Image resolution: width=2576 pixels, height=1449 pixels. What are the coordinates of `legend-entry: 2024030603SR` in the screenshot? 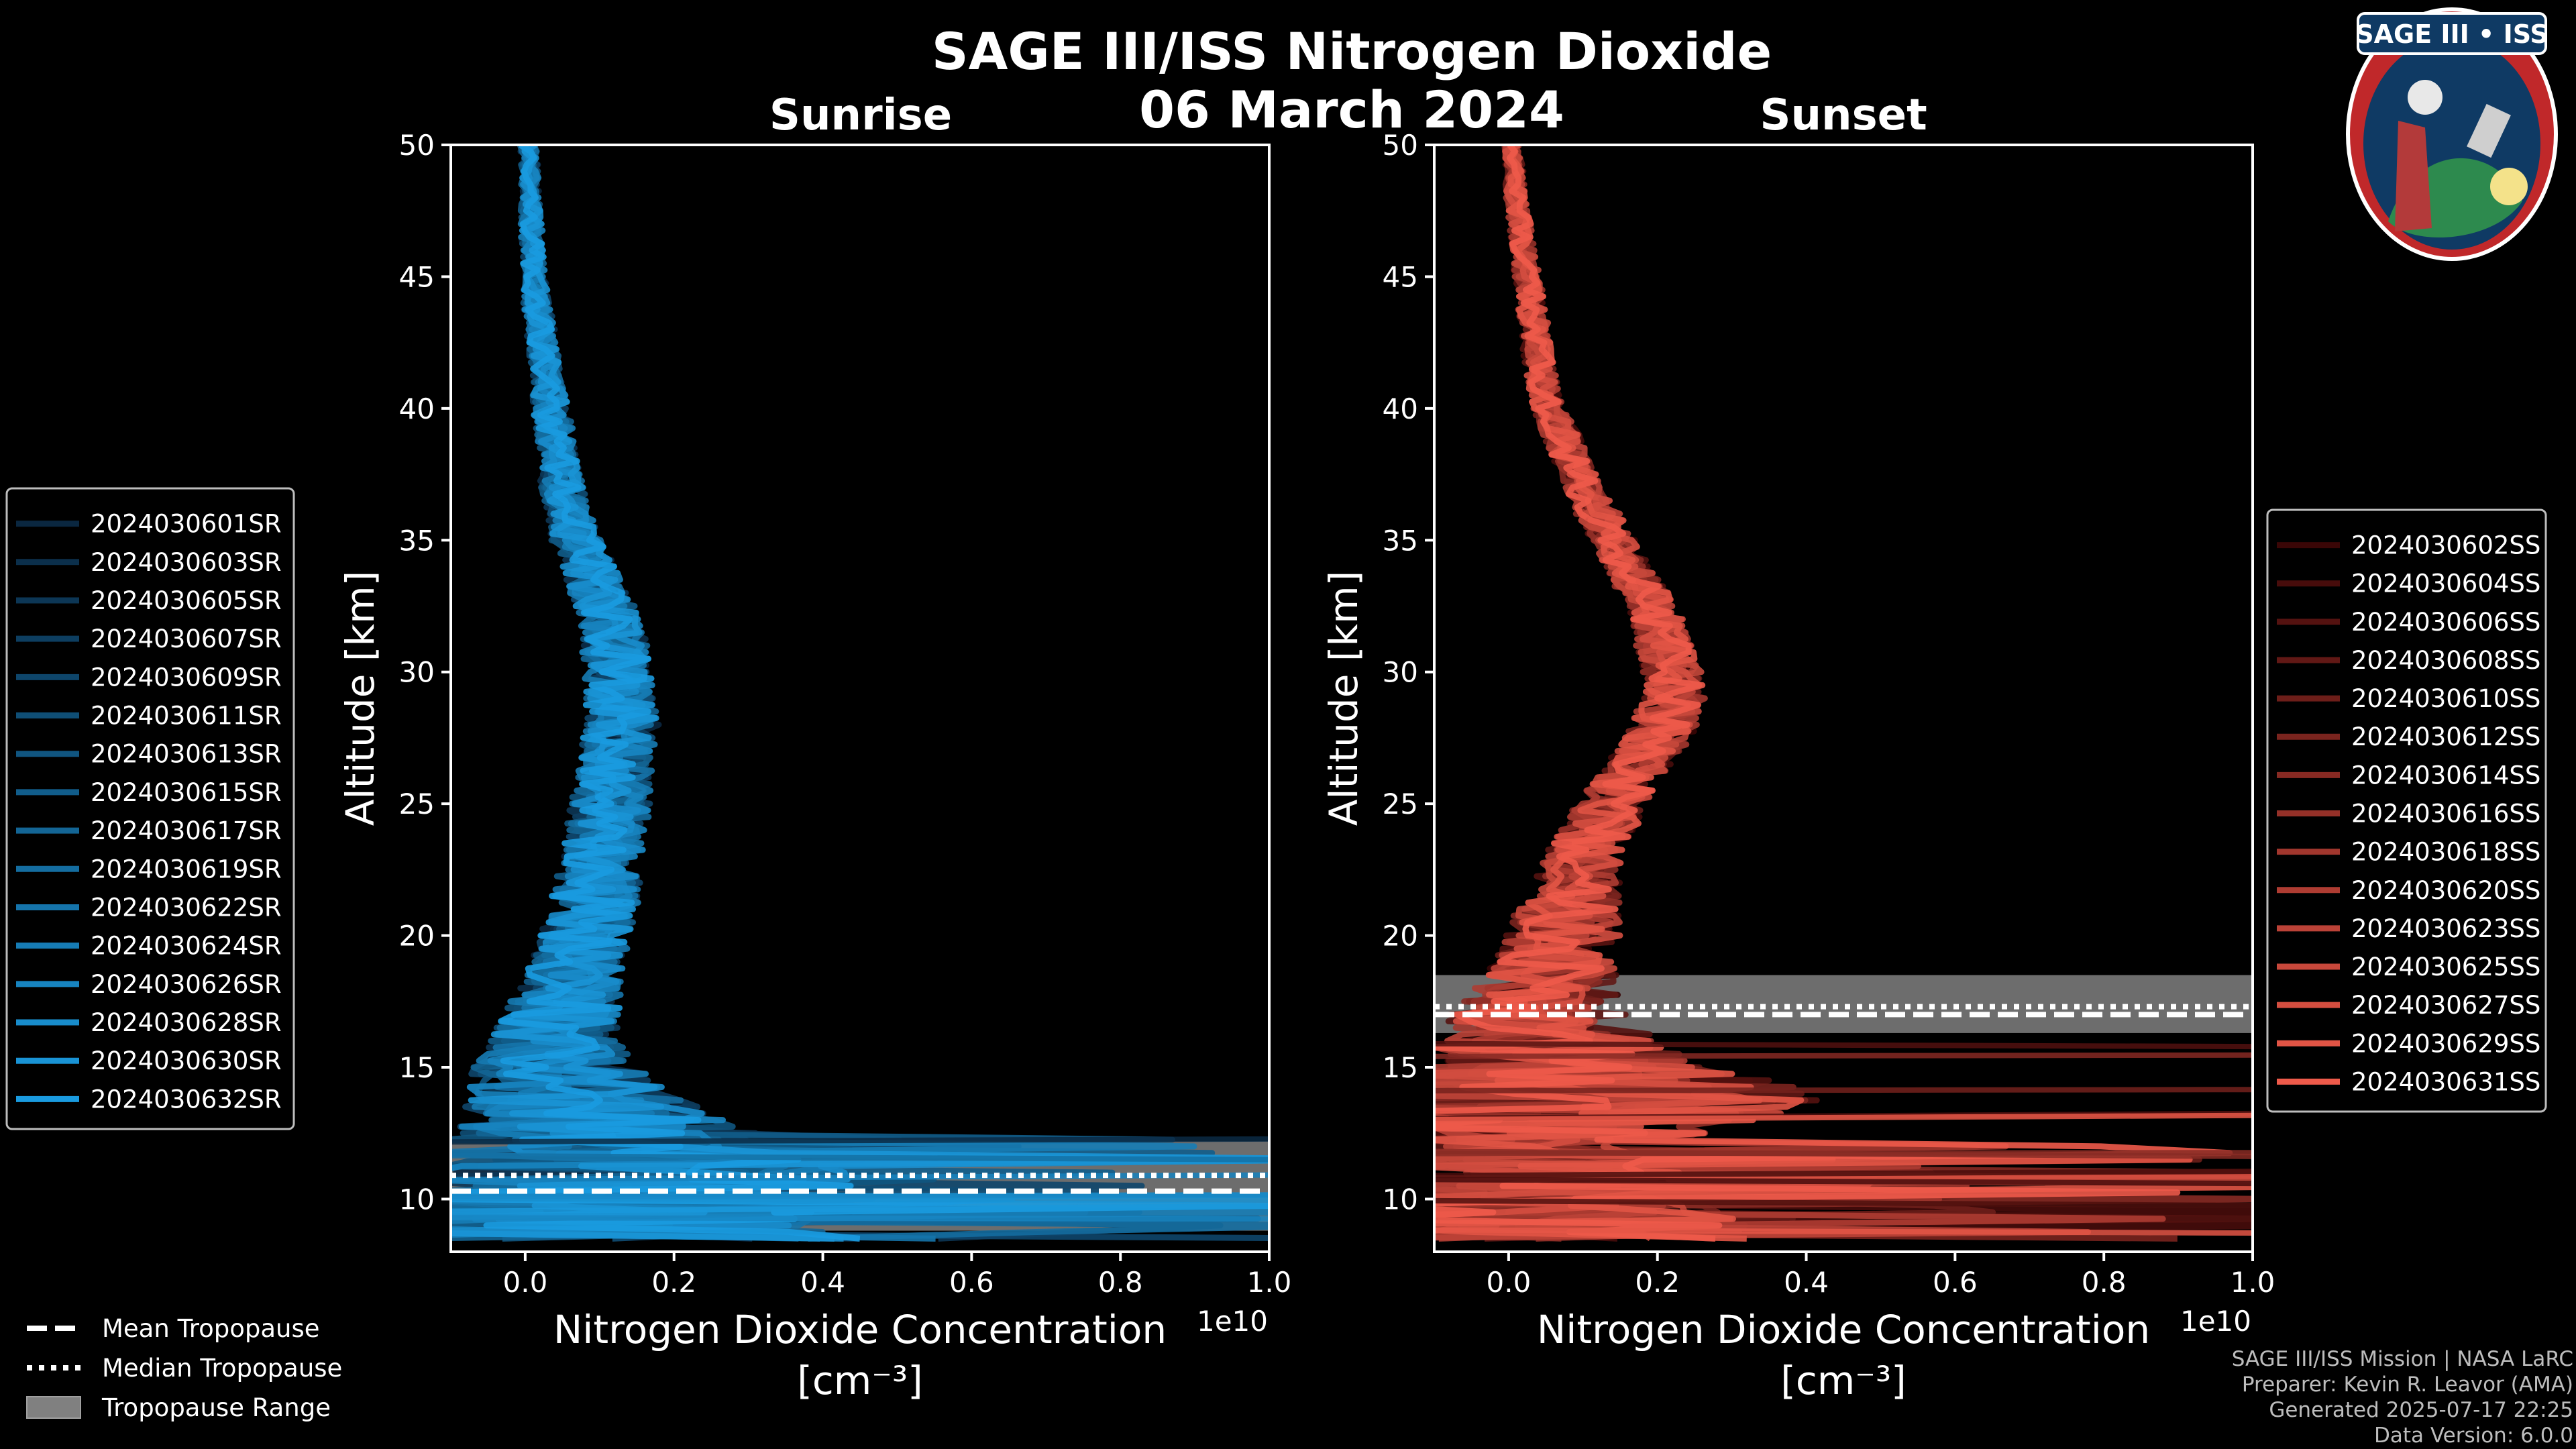 It's located at (186, 562).